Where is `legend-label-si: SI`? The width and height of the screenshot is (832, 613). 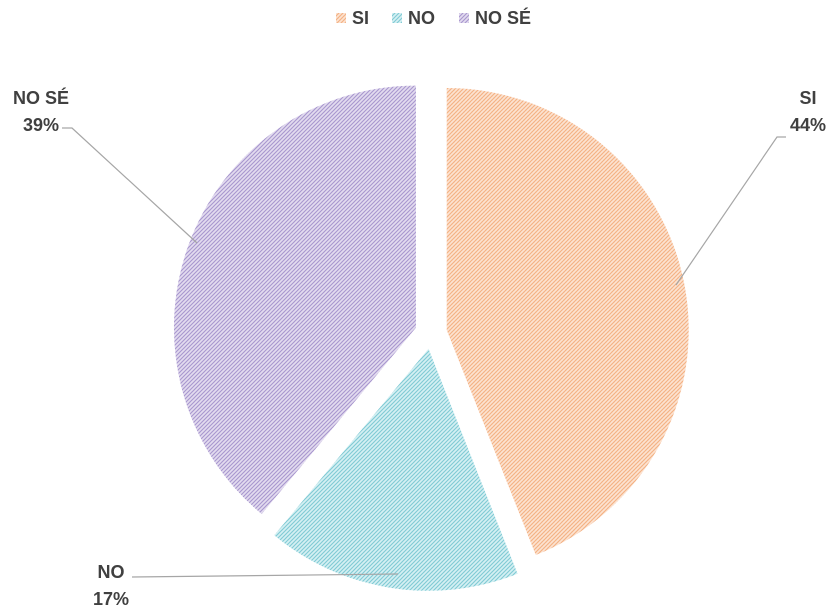
legend-label-si: SI is located at coordinates (360, 18).